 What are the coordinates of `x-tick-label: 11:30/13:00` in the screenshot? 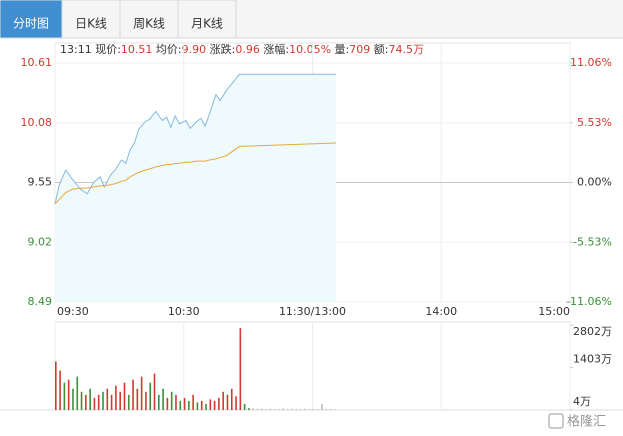 It's located at (312, 311).